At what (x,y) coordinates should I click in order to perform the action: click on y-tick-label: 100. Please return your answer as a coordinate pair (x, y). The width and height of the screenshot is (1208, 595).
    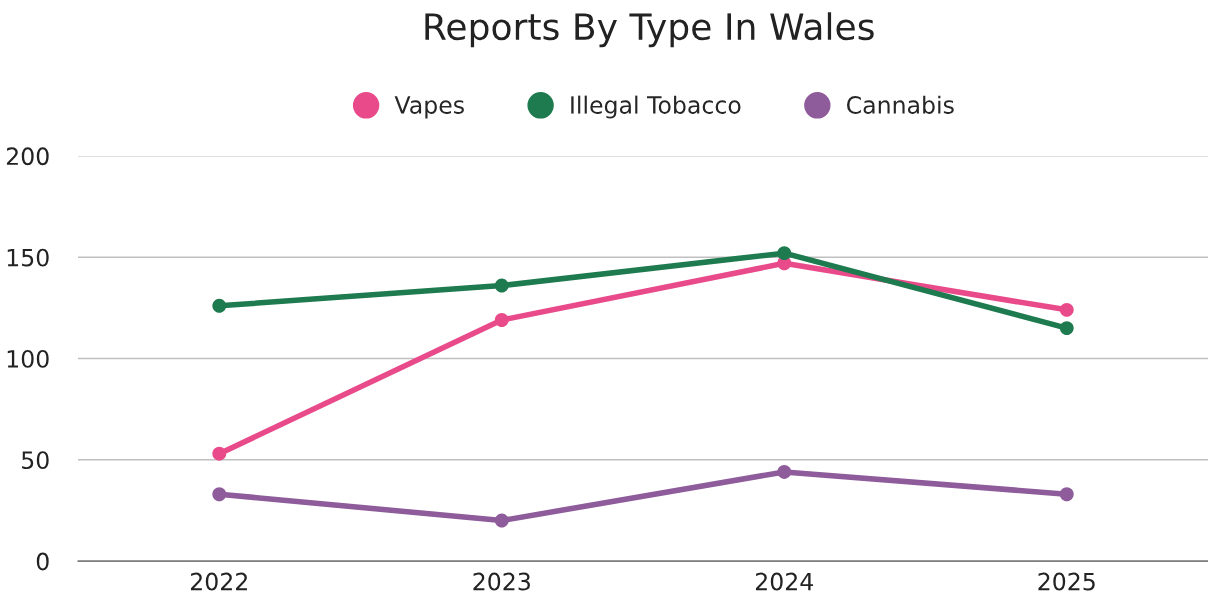
    Looking at the image, I should click on (28, 358).